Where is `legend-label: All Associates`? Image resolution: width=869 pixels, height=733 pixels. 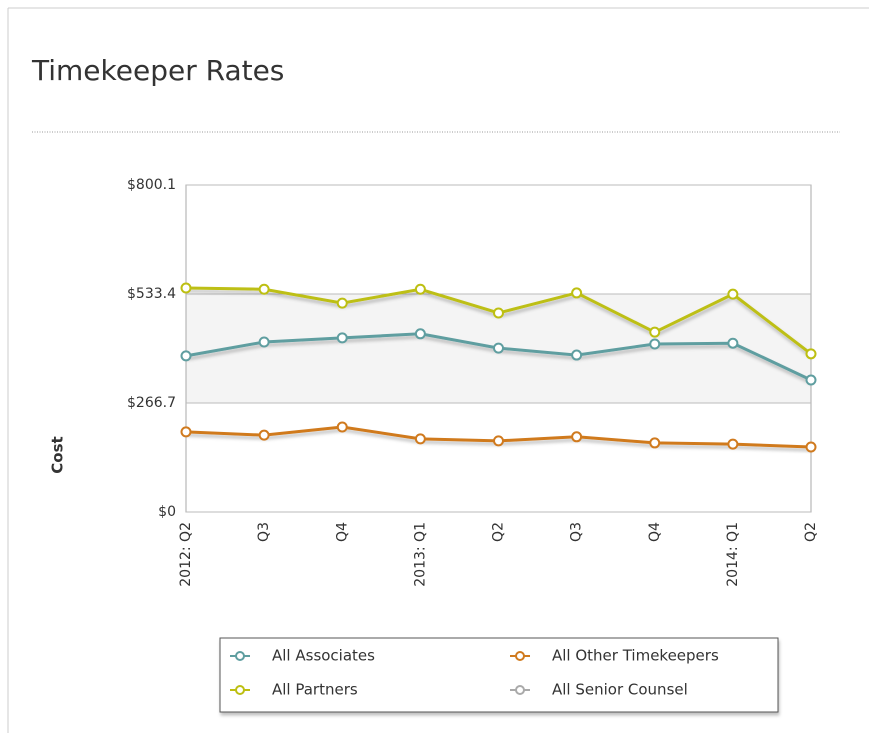
legend-label: All Associates is located at coordinates (323, 656).